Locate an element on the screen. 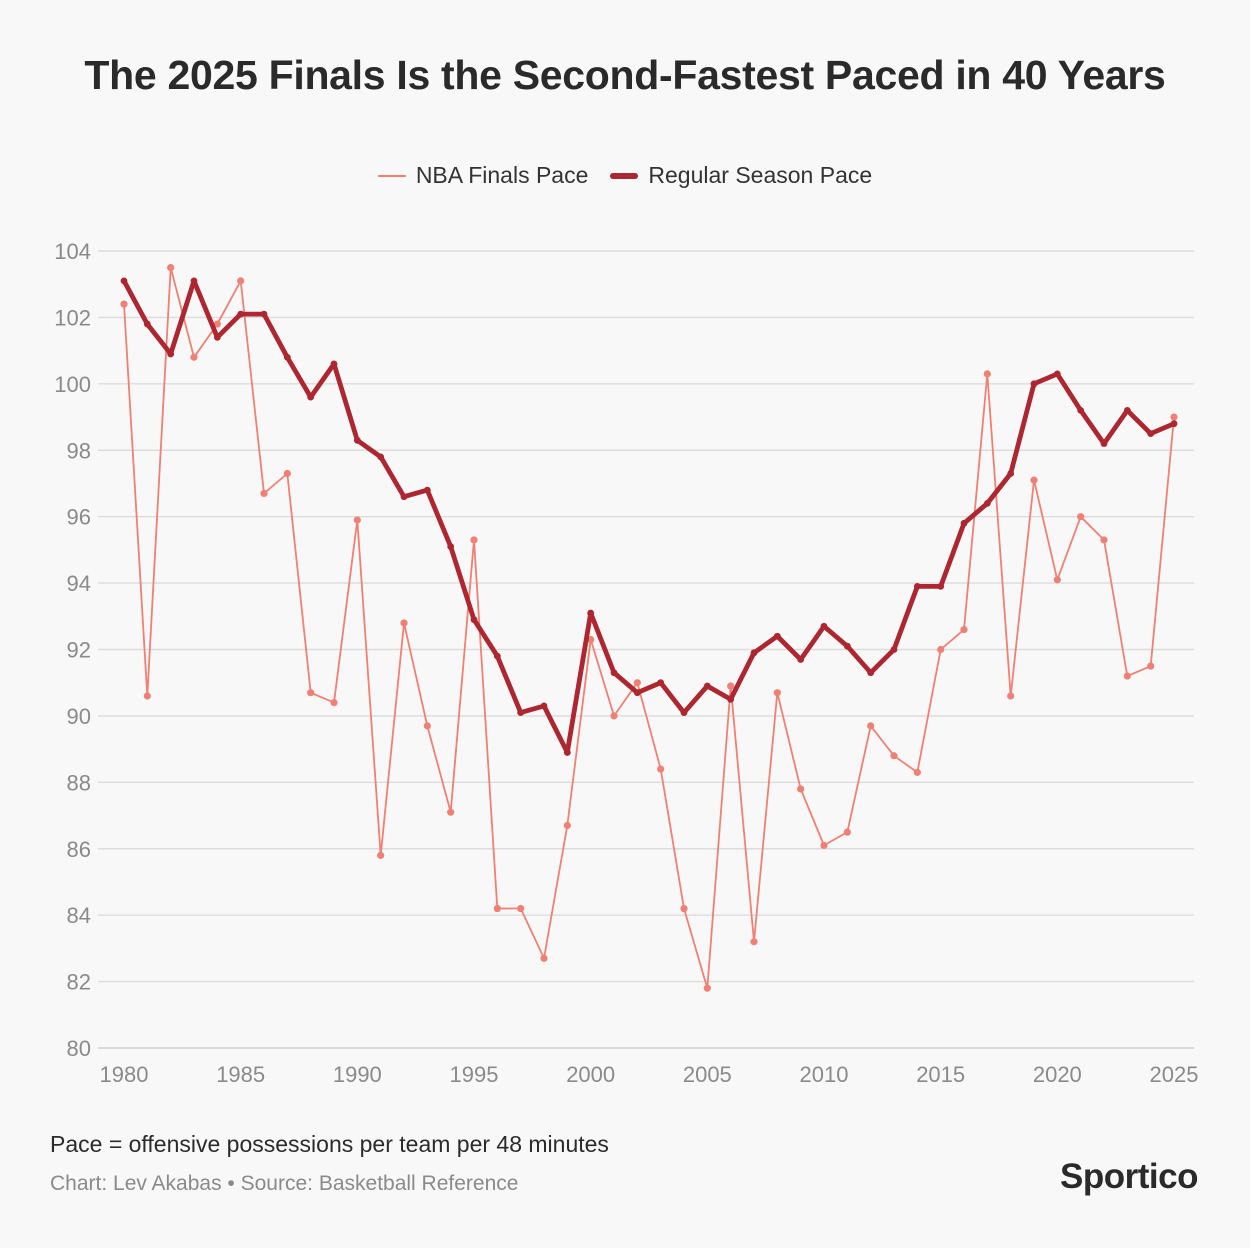  x-tick-label: 1990 is located at coordinates (357, 1074).